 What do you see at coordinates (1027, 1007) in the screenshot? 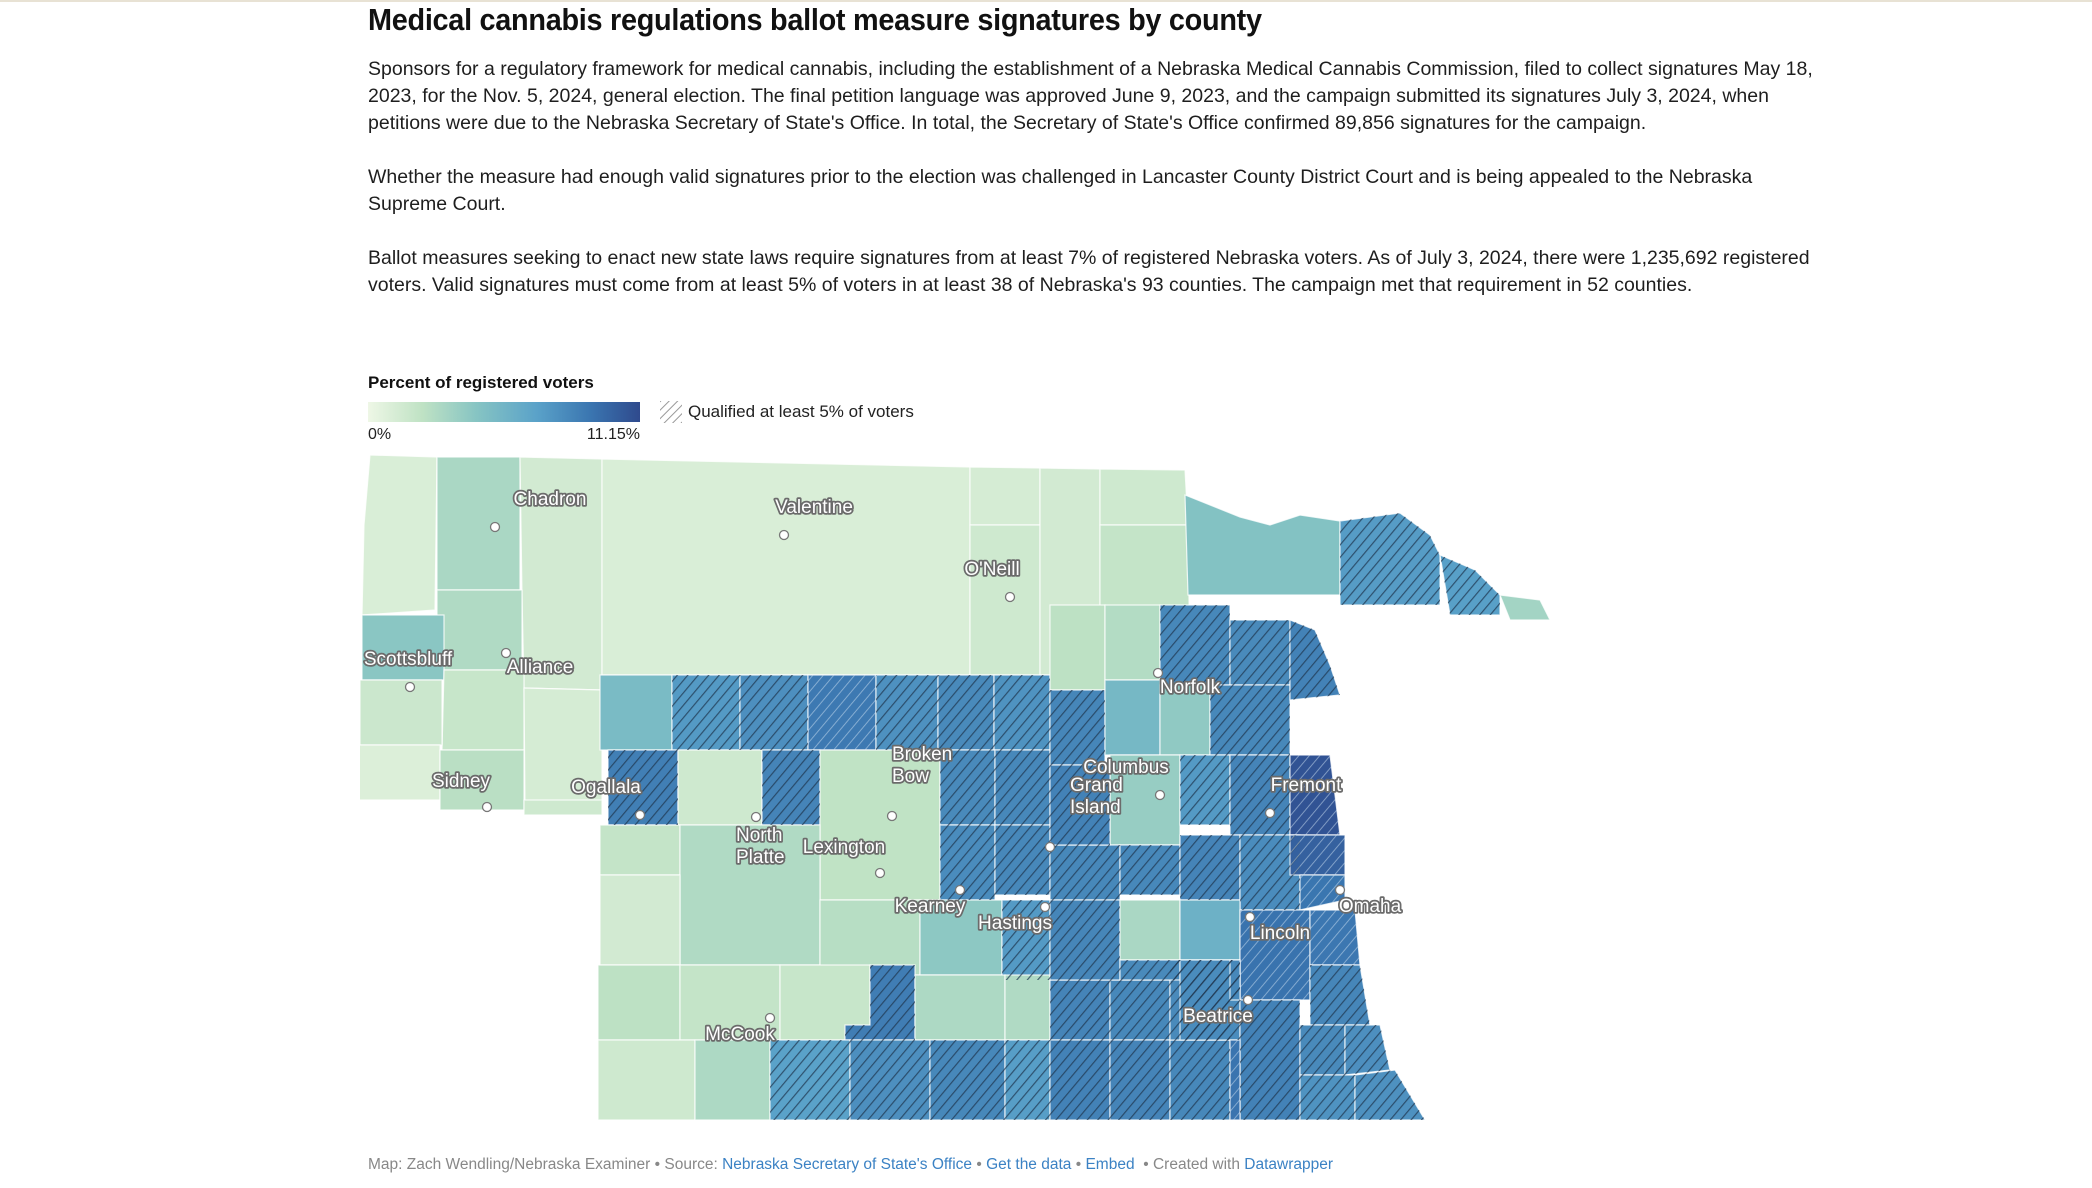
I see `county-kearney` at bounding box center [1027, 1007].